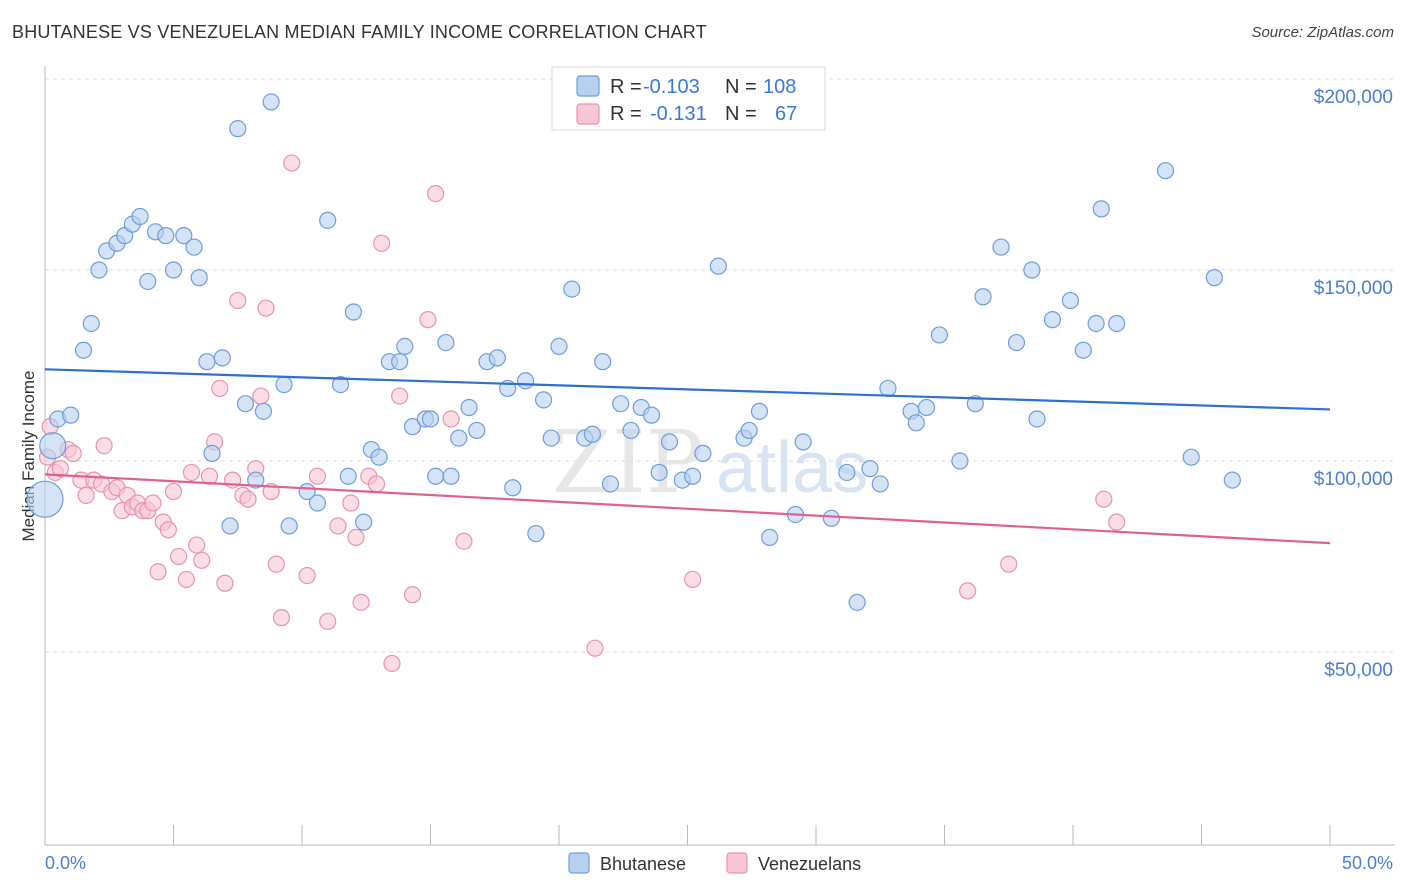  Describe the element at coordinates (1358, 670) in the screenshot. I see `y-tick-label-0: $50,000` at that location.